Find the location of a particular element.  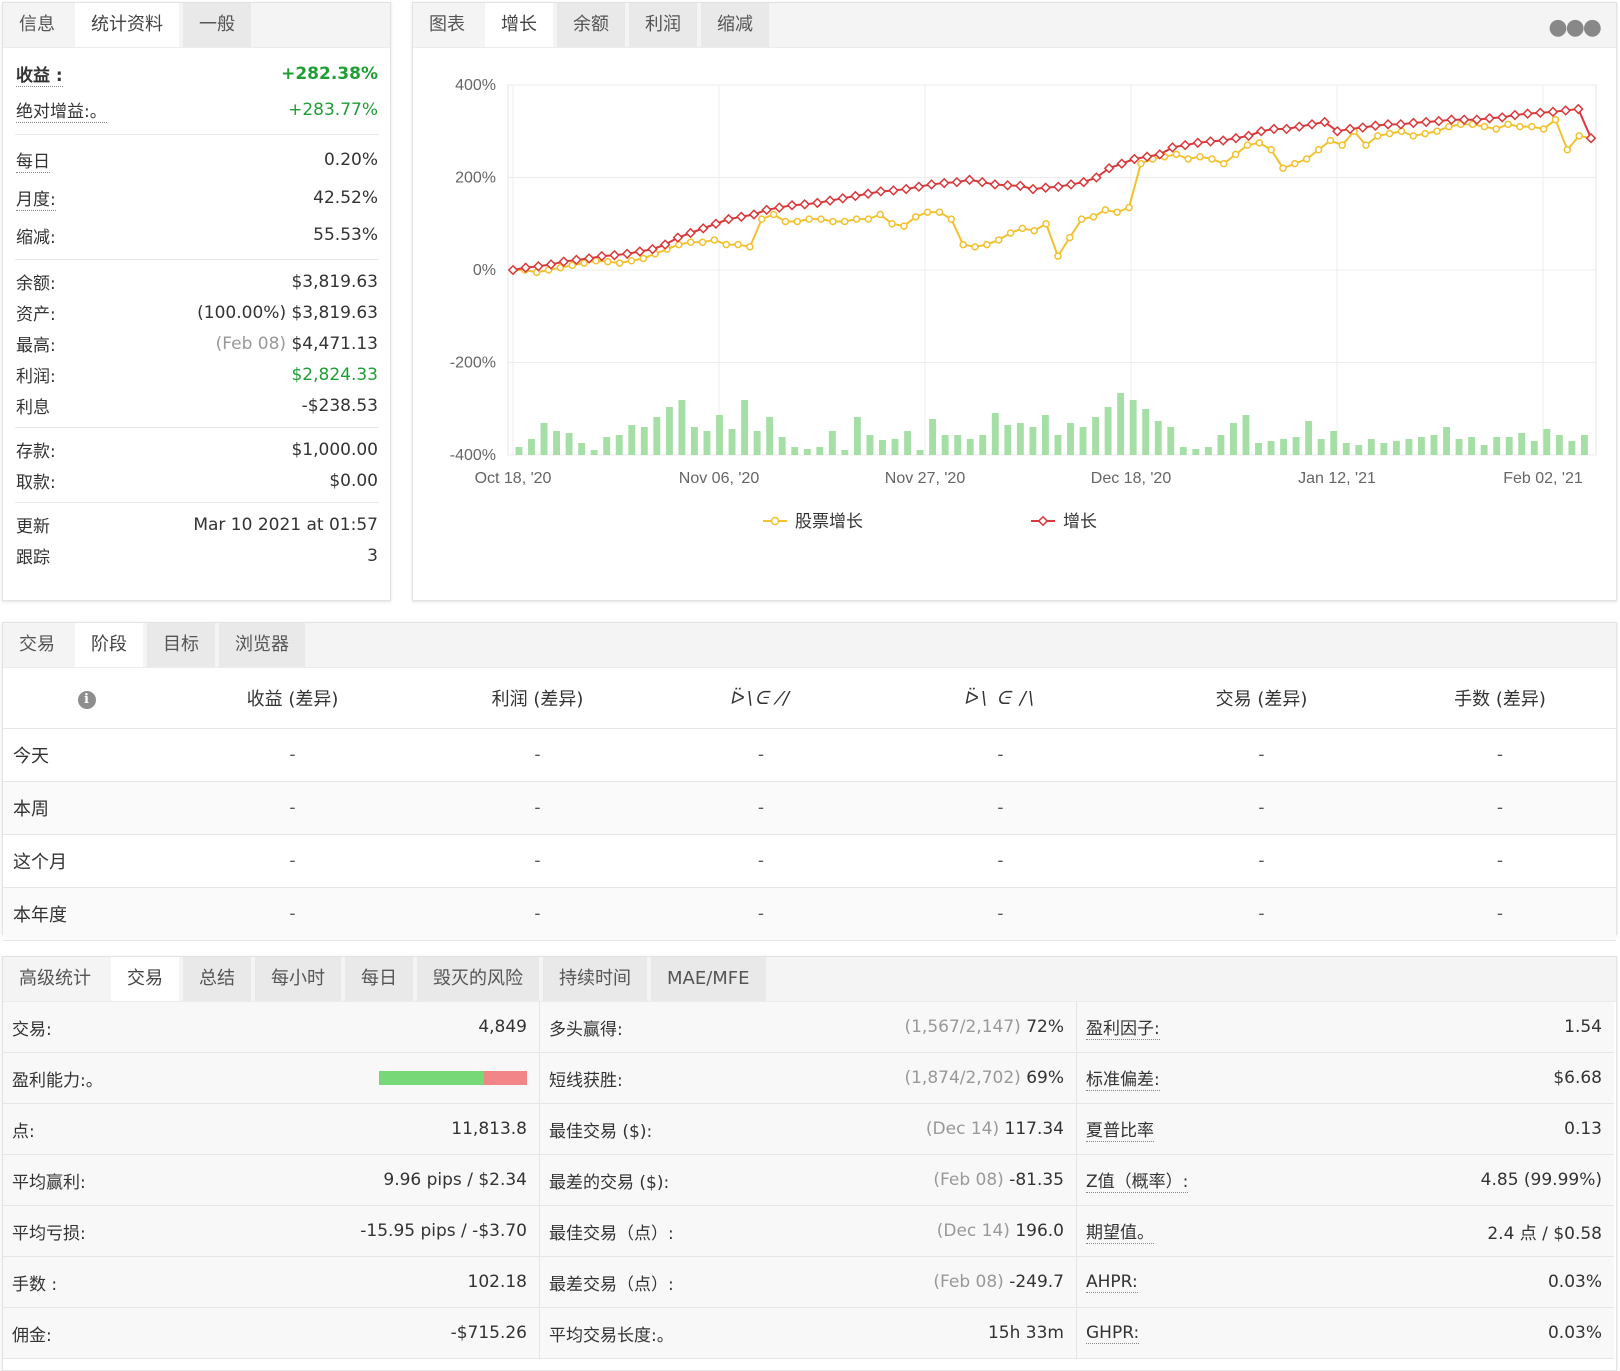

tab-goals: 目标 is located at coordinates (181, 645).